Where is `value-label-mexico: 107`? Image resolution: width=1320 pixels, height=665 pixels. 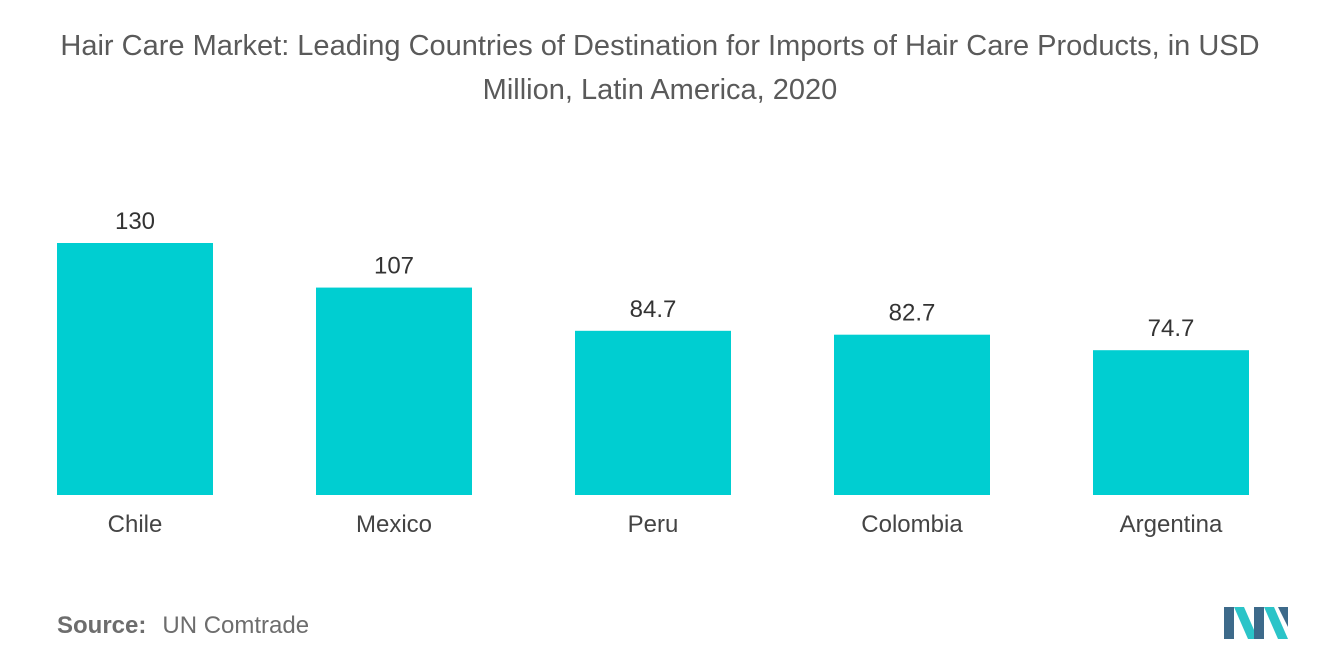 value-label-mexico: 107 is located at coordinates (394, 266).